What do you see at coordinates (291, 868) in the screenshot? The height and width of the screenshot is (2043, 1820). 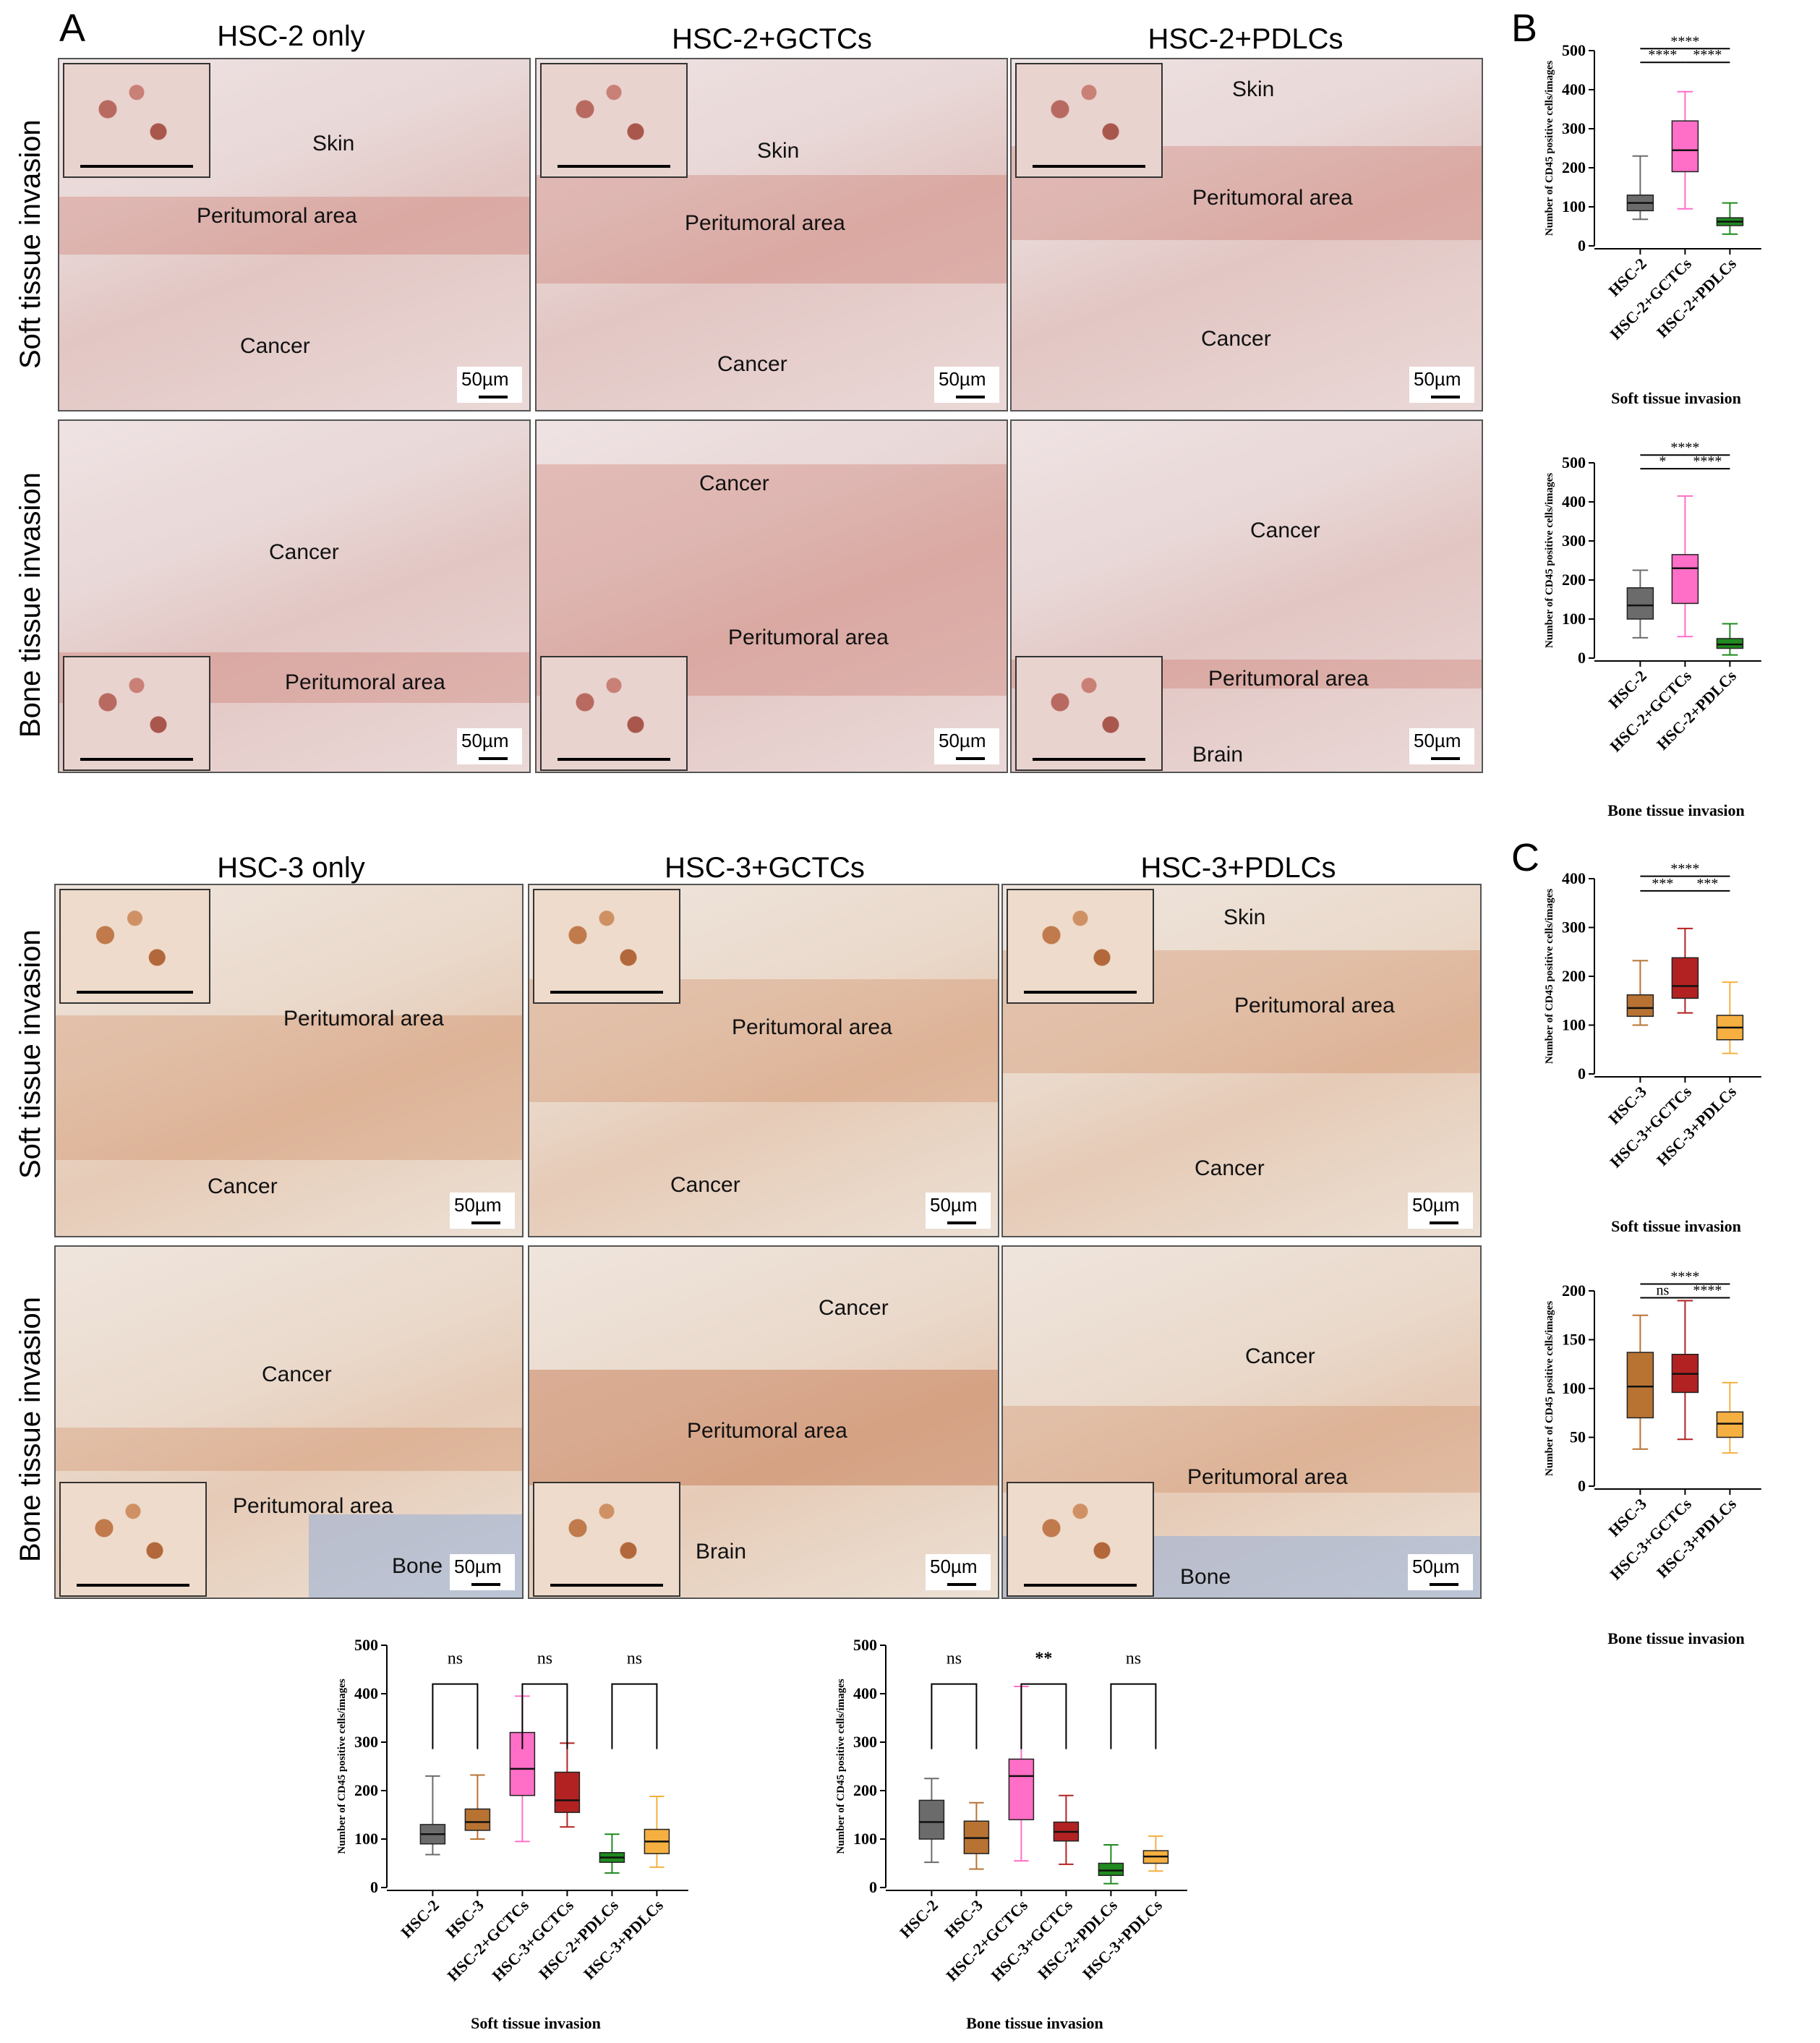 I see `col-title-hsc3-only: HSC-3 only` at bounding box center [291, 868].